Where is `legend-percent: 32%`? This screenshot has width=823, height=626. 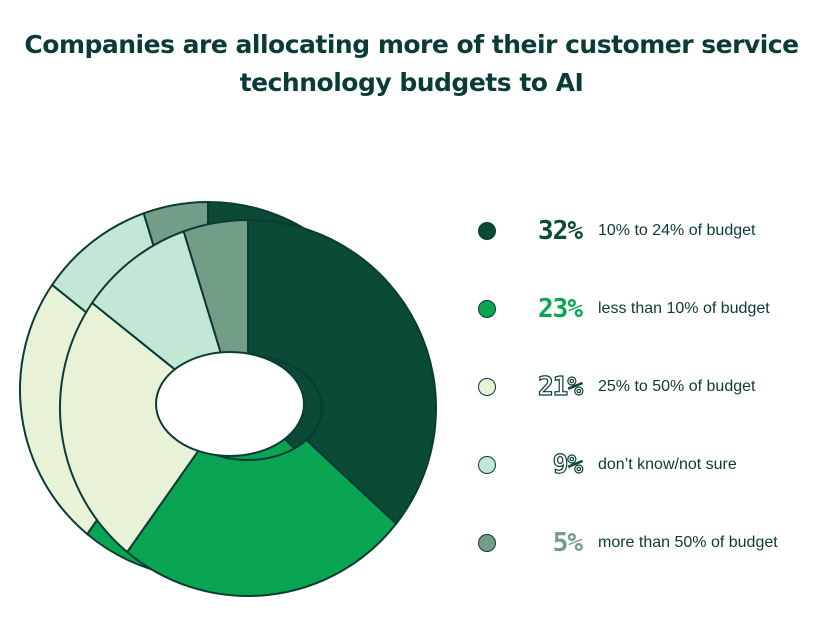 legend-percent: 32% is located at coordinates (560, 231).